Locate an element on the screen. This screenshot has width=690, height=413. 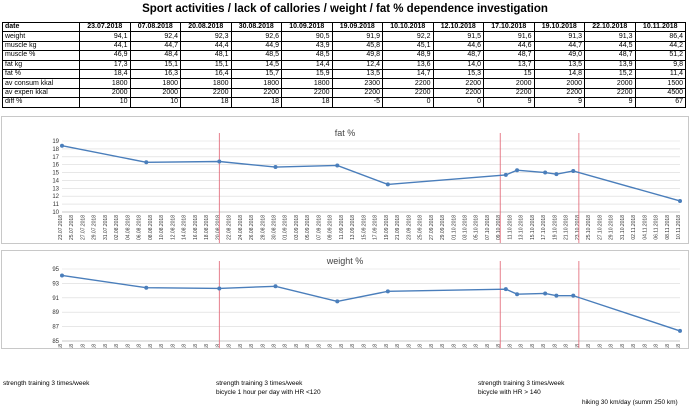
y-tick-label: 19 is located at coordinates (55, 142).